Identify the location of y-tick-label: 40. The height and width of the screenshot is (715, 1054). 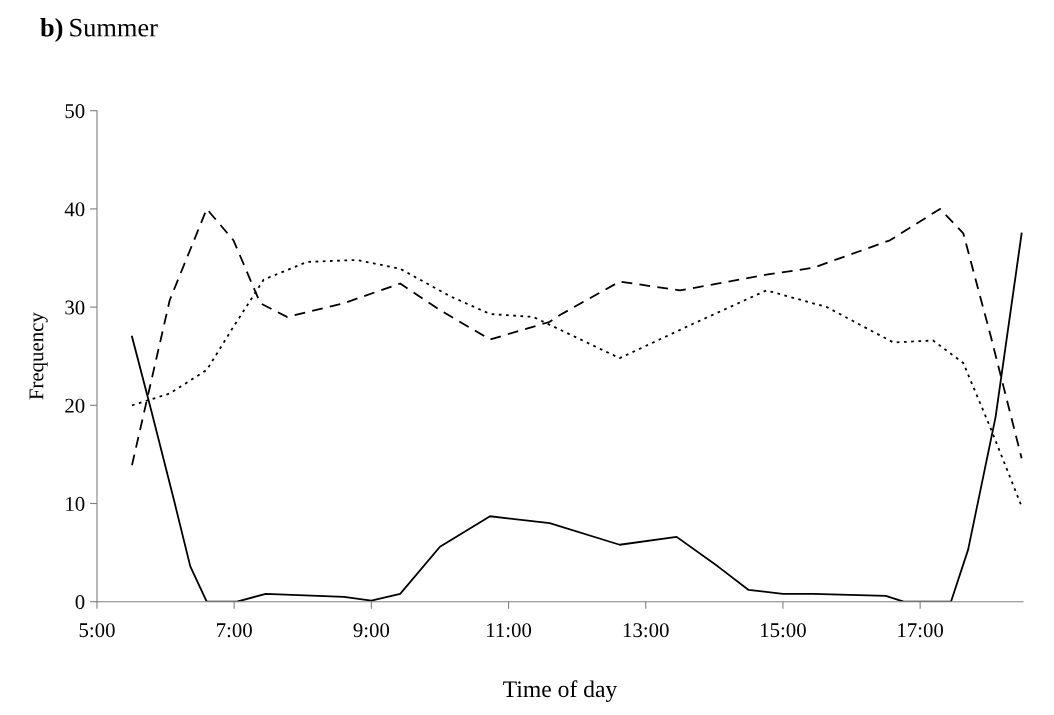
(74, 209).